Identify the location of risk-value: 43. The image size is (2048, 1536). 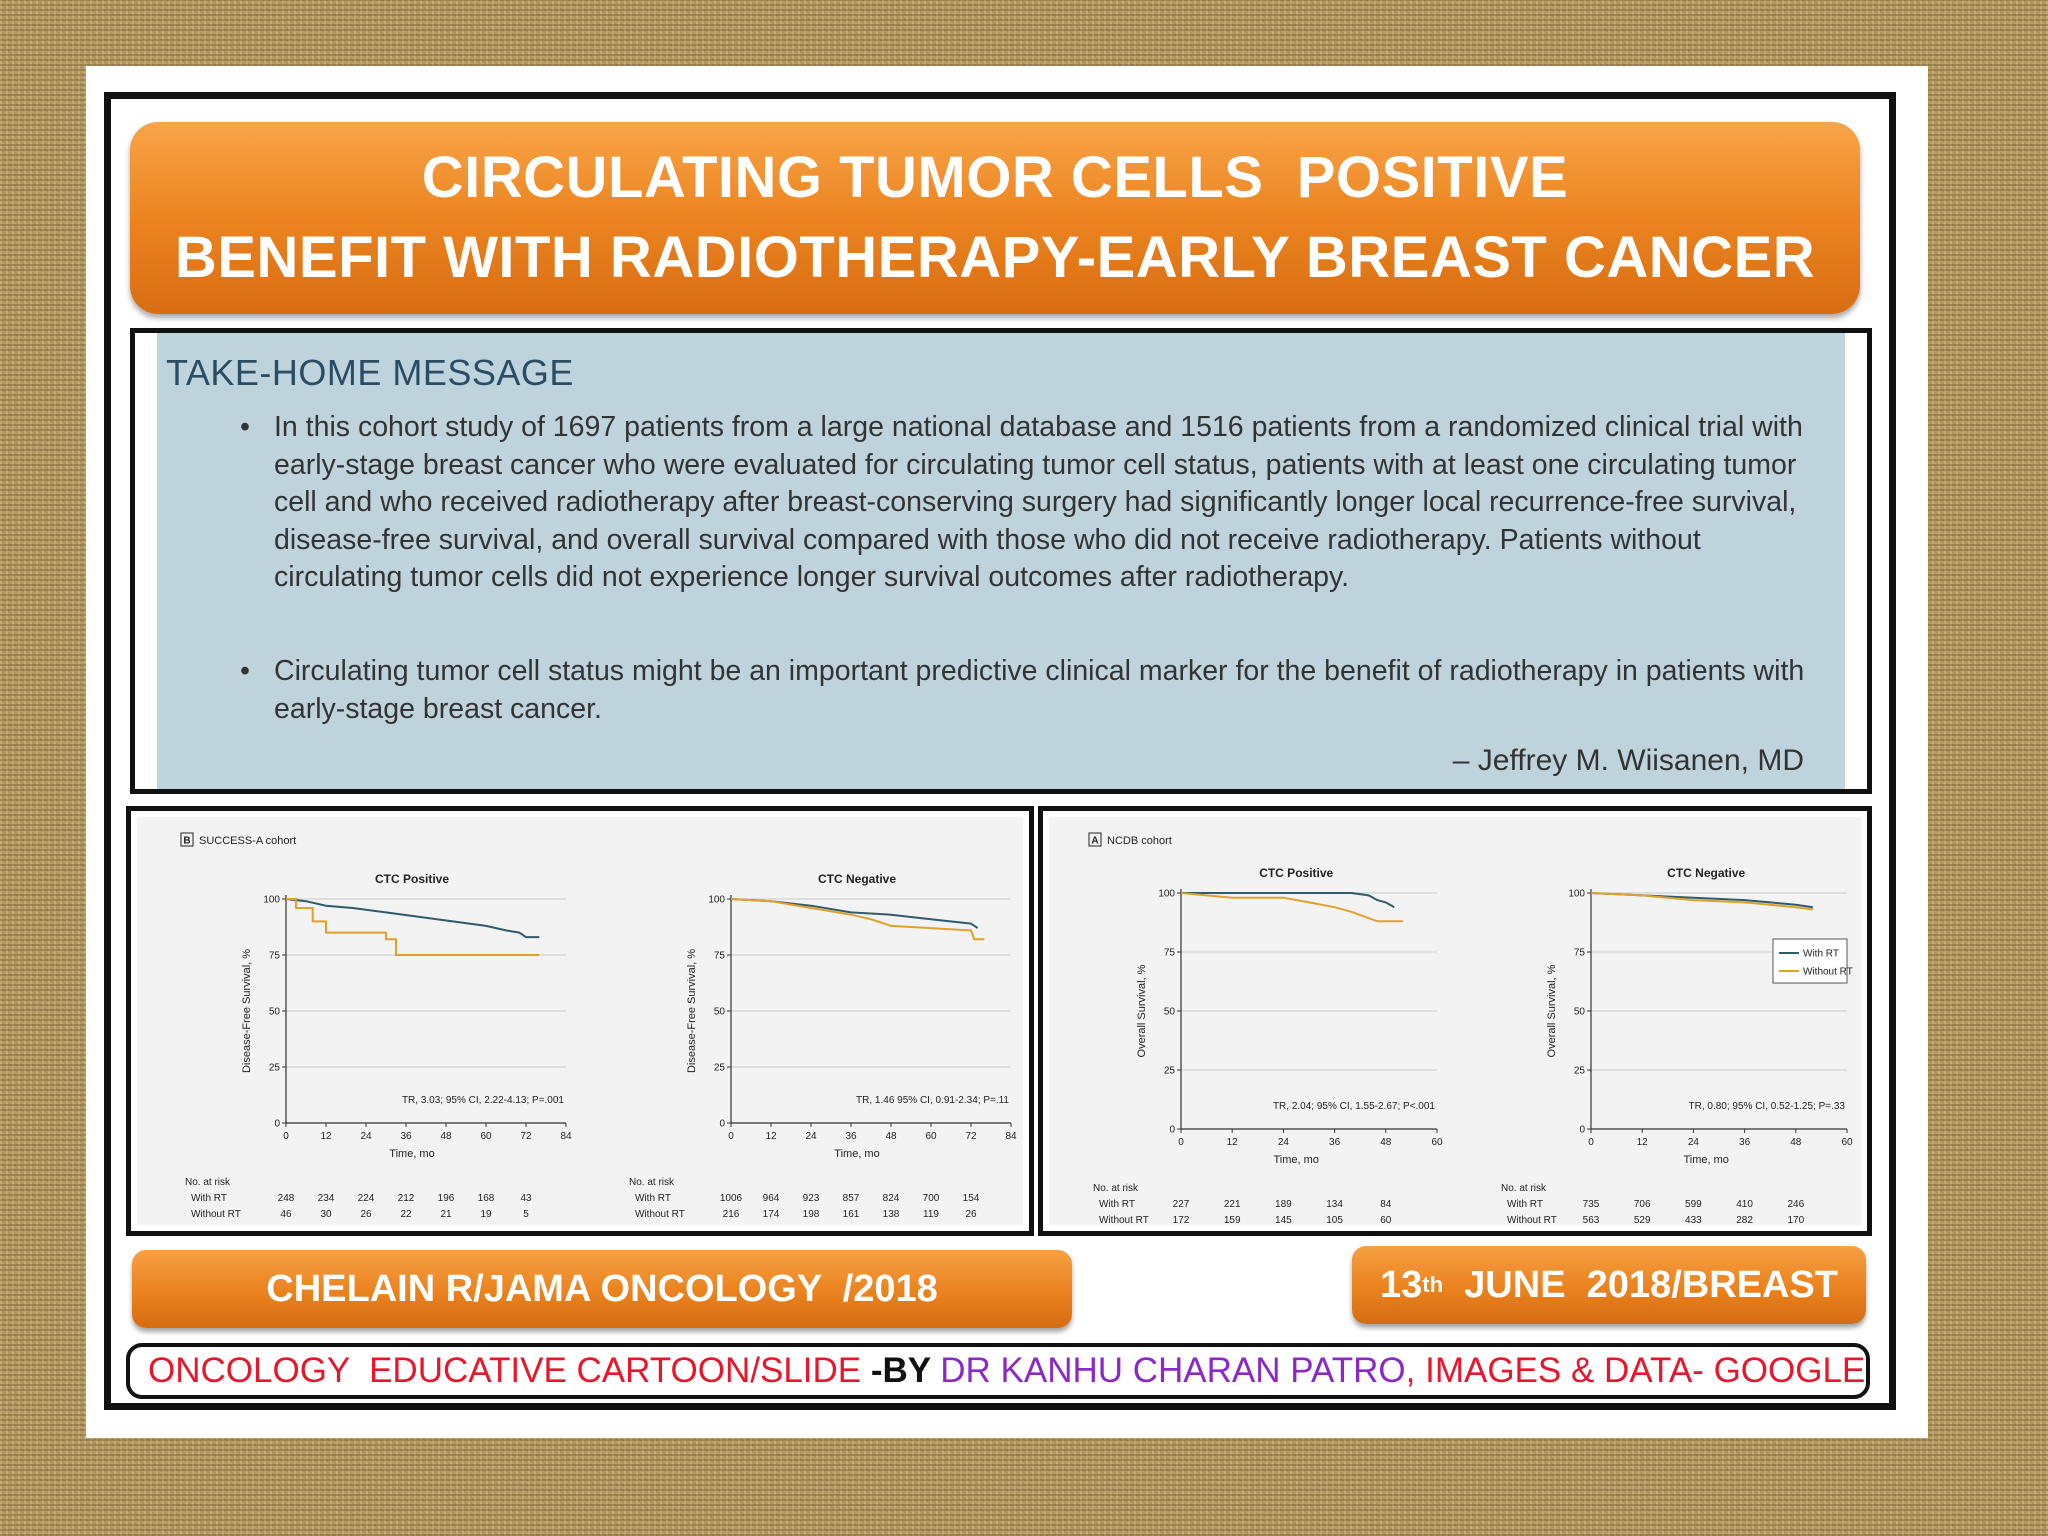
(526, 1198).